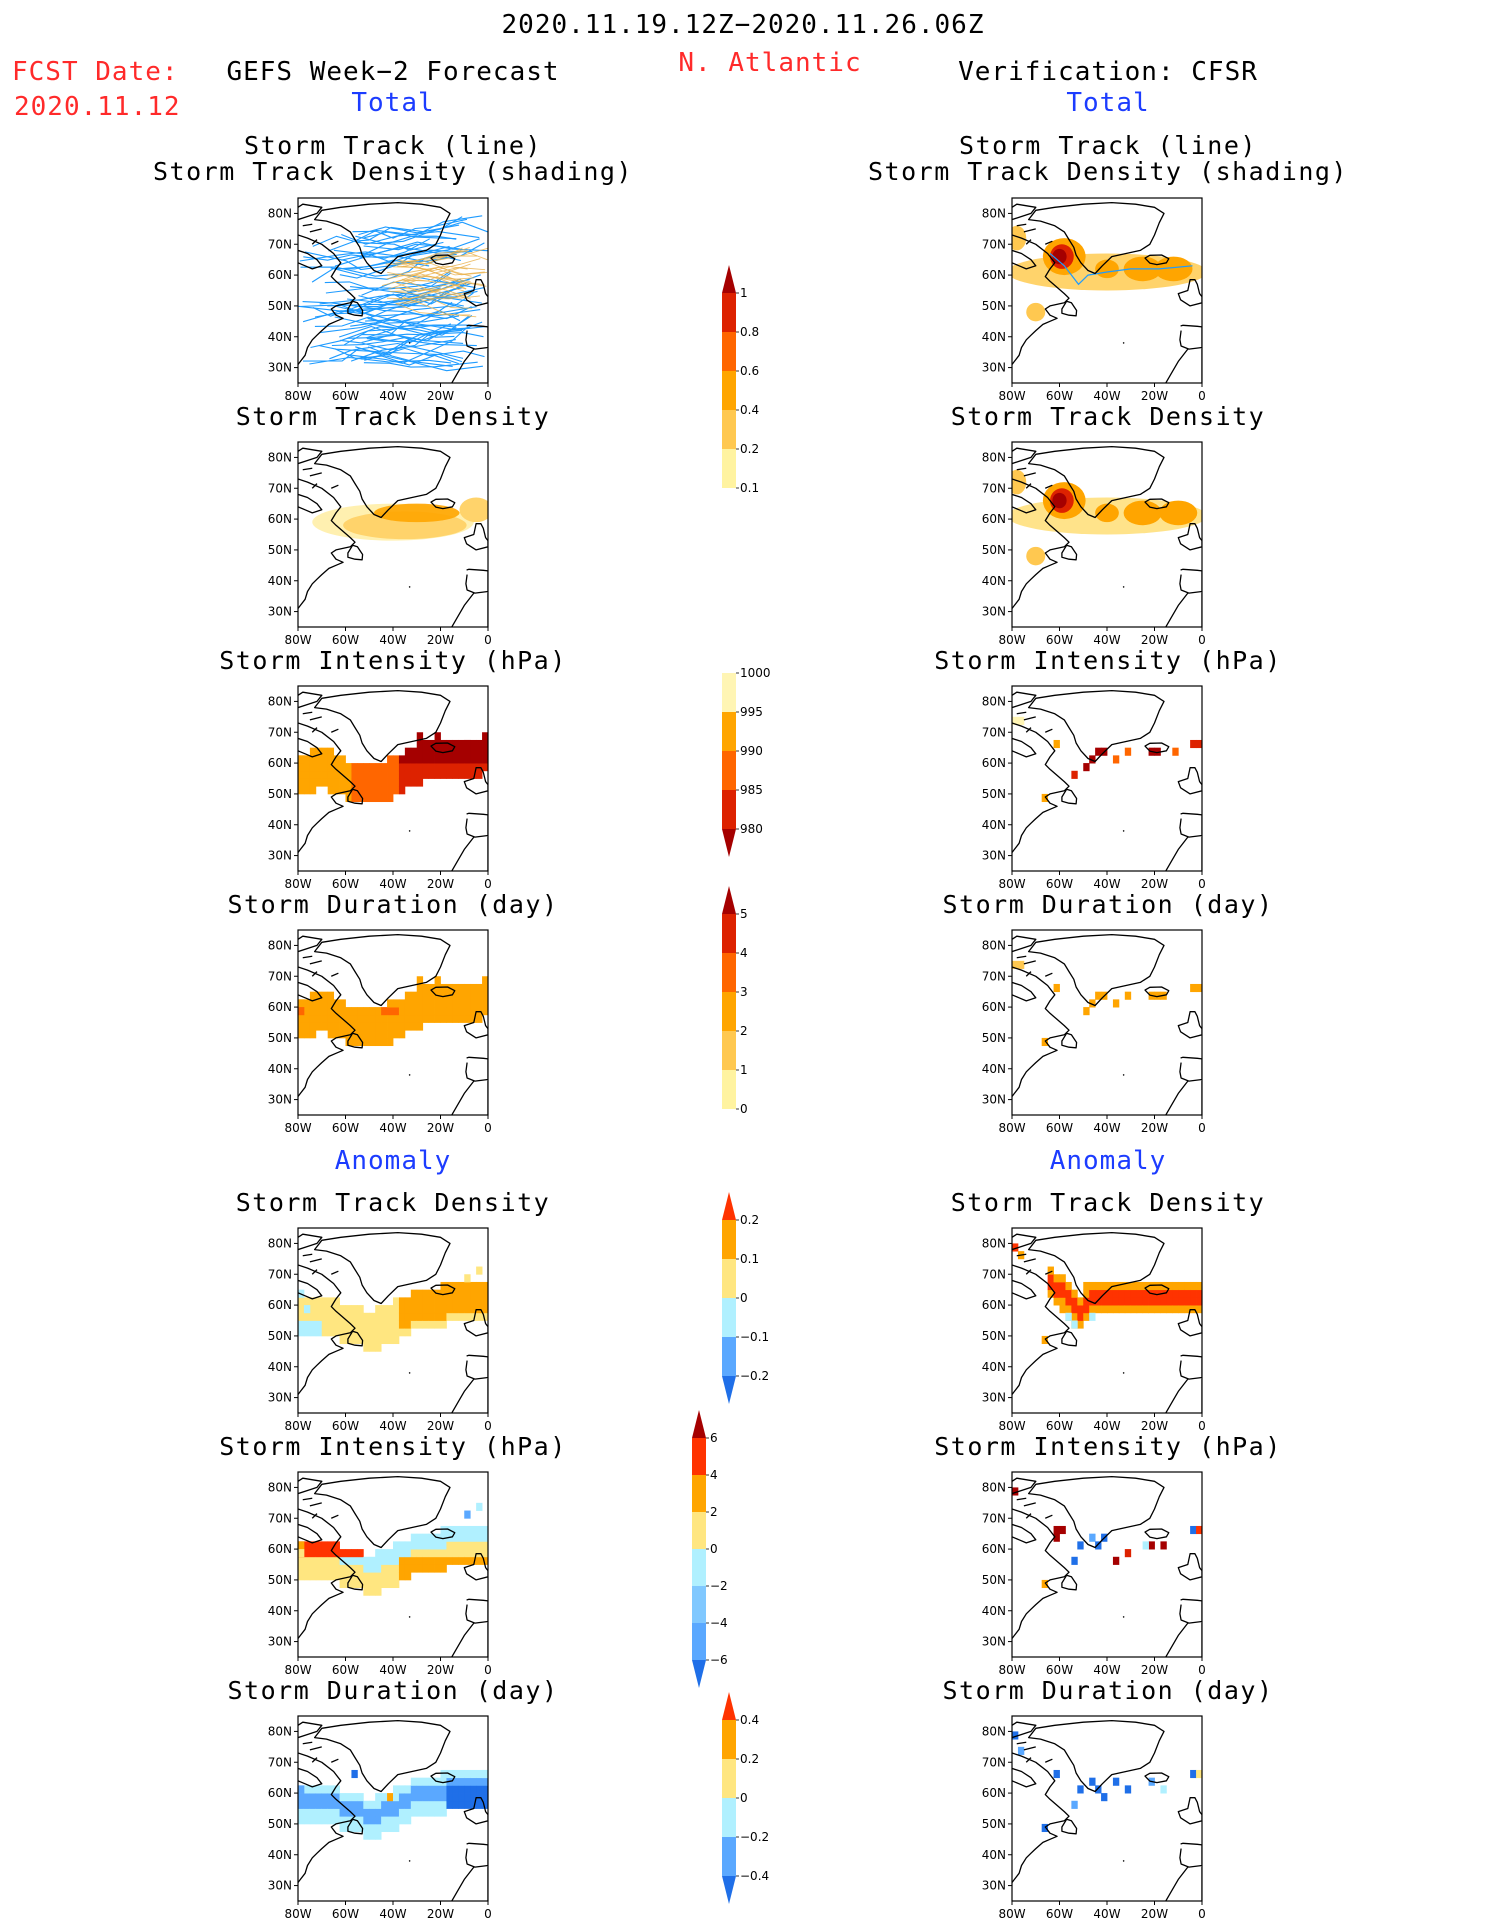 This screenshot has width=1487, height=1925. I want to click on azores-dot, so click(409, 1861).